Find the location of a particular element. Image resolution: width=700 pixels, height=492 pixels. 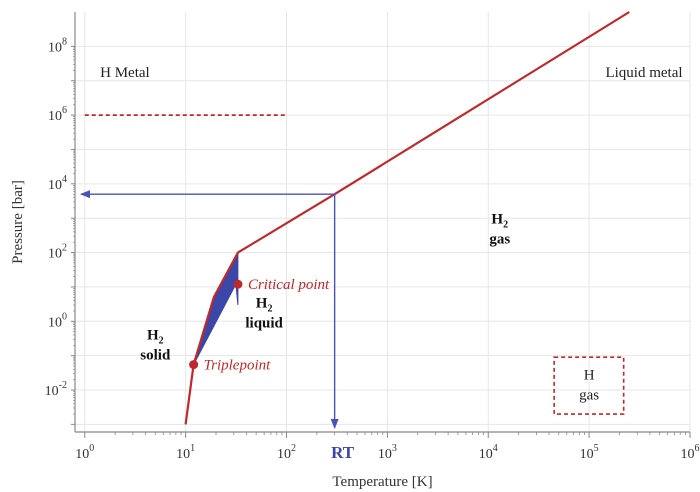

y-tick-label-2: 10² is located at coordinates (57, 252).